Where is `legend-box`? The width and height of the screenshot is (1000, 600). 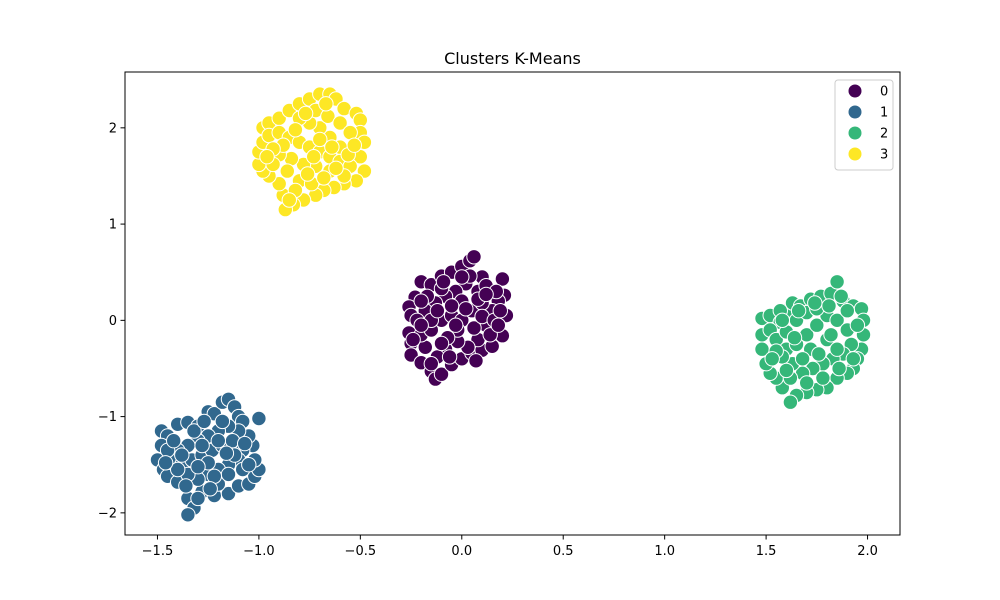
legend-box is located at coordinates (864, 125).